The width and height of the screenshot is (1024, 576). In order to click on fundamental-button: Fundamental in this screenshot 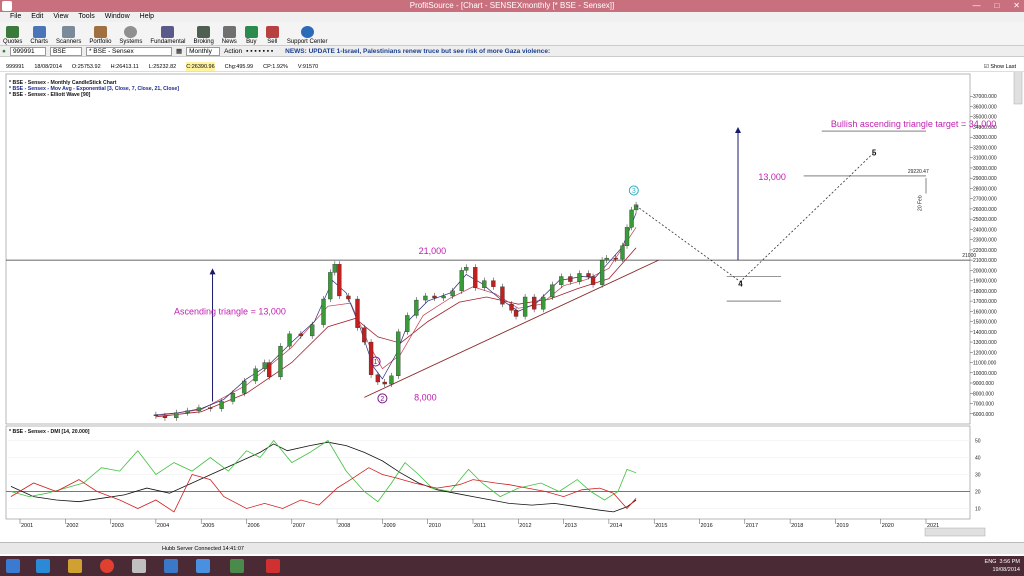, I will do `click(167, 33)`.